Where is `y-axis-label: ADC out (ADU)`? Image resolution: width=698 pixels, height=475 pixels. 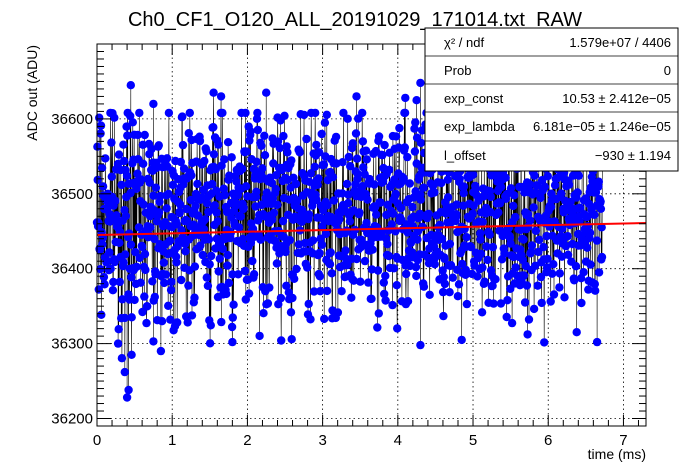
y-axis-label: ADC out (ADU) is located at coordinates (32, 93).